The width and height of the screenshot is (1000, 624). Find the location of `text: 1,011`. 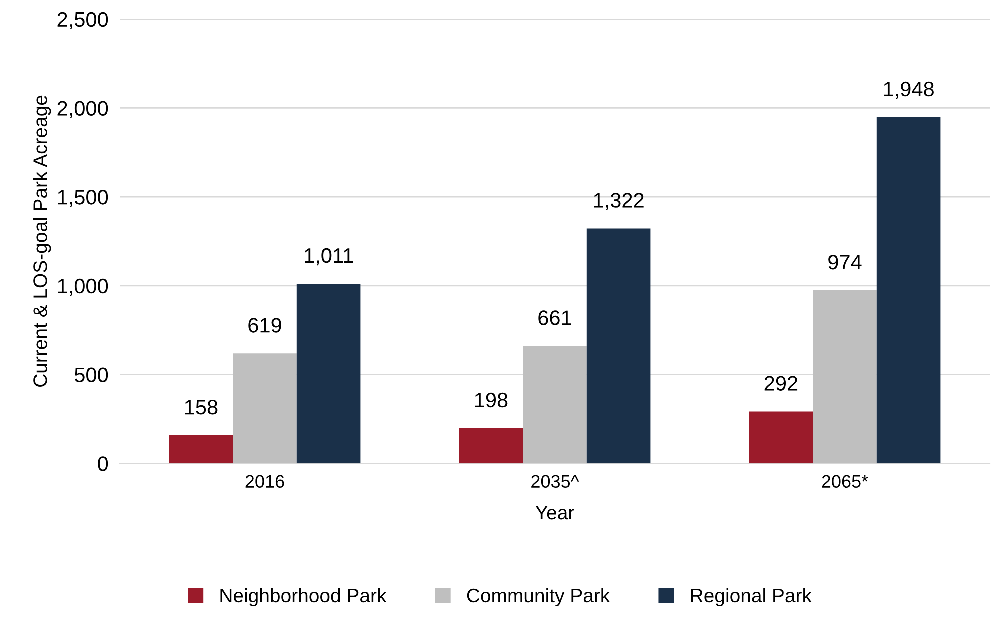

text: 1,011 is located at coordinates (329, 257).